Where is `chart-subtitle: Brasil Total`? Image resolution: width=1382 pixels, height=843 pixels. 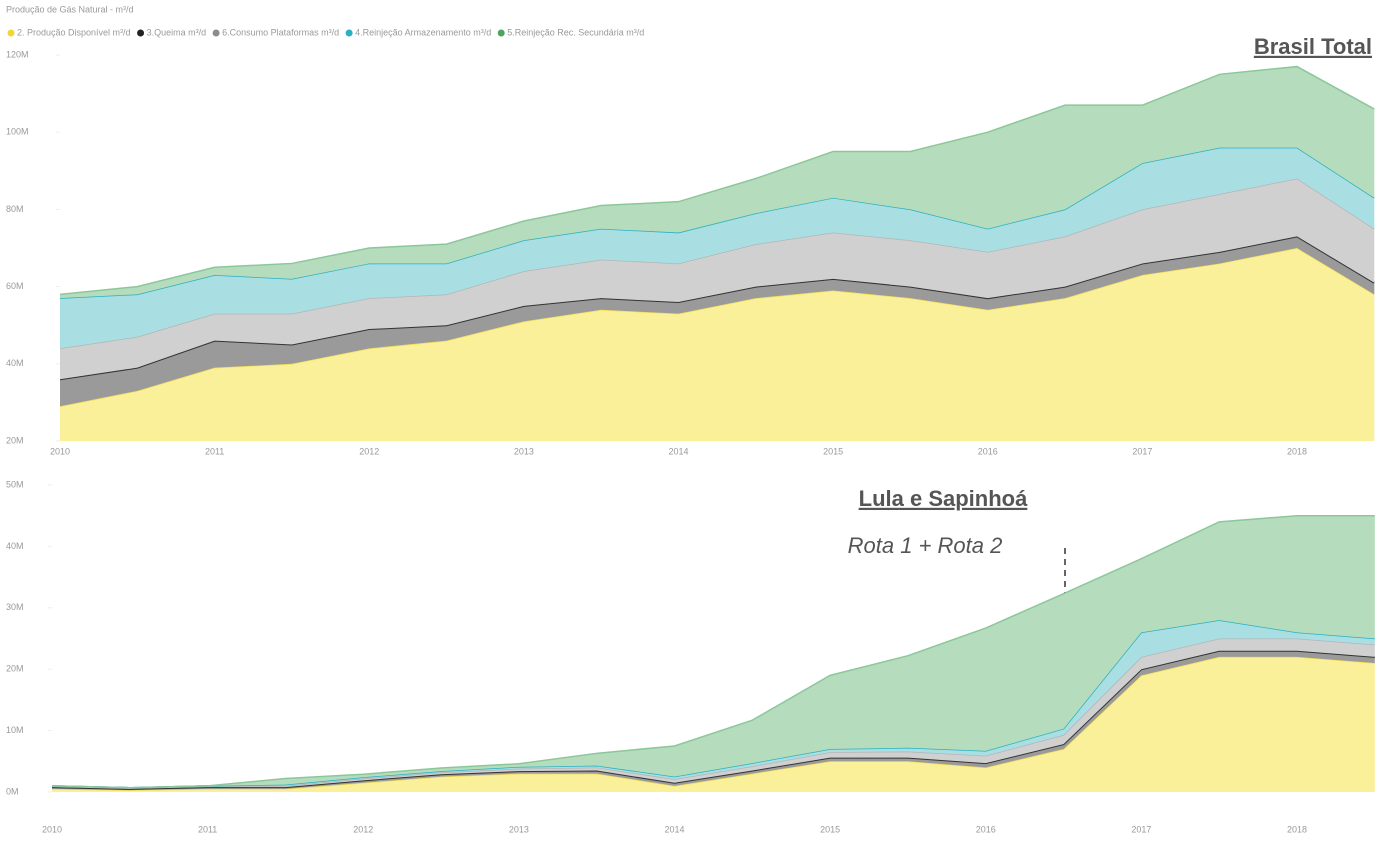
chart-subtitle: Brasil Total is located at coordinates (1313, 46).